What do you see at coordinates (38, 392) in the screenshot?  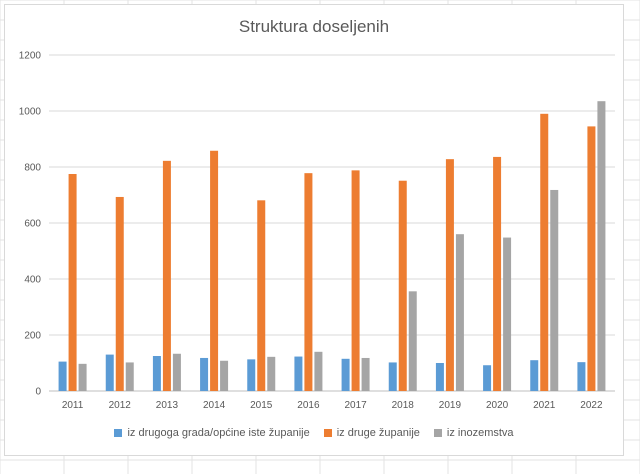 I see `y-tick-label: 0` at bounding box center [38, 392].